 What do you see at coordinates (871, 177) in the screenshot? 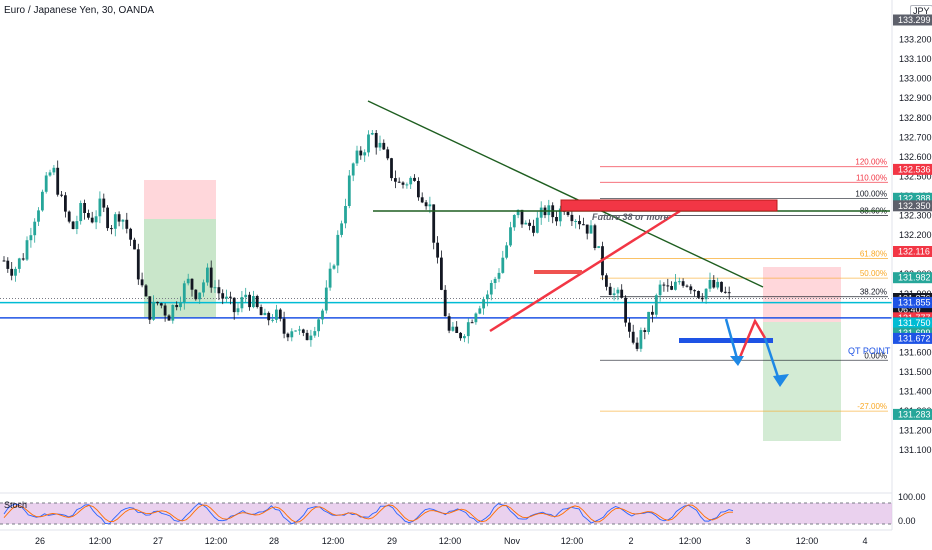
I see `fib-label-1: 110.00%` at bounding box center [871, 177].